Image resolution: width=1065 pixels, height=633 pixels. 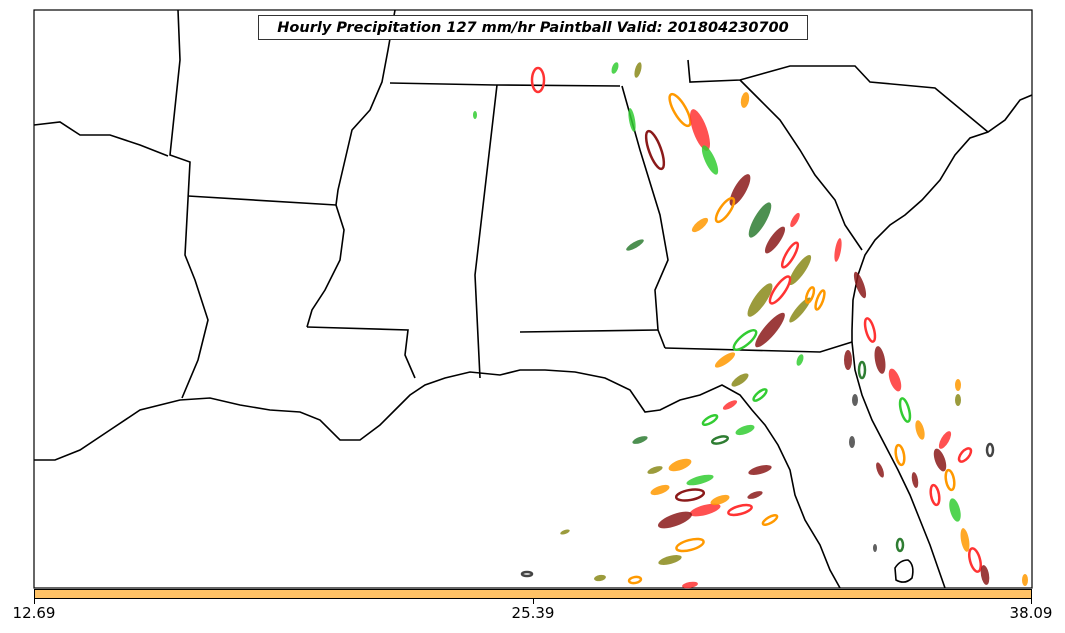 I want to click on red-river-border, so click(x=101, y=139).